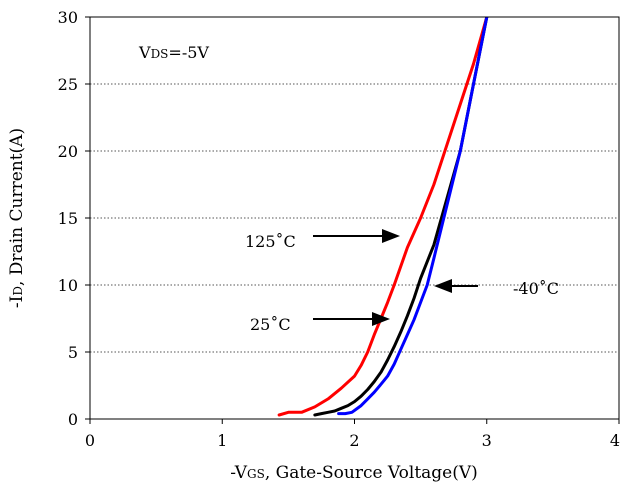  Describe the element at coordinates (68, 218) in the screenshot. I see `y-tick-label-3: 15` at that location.